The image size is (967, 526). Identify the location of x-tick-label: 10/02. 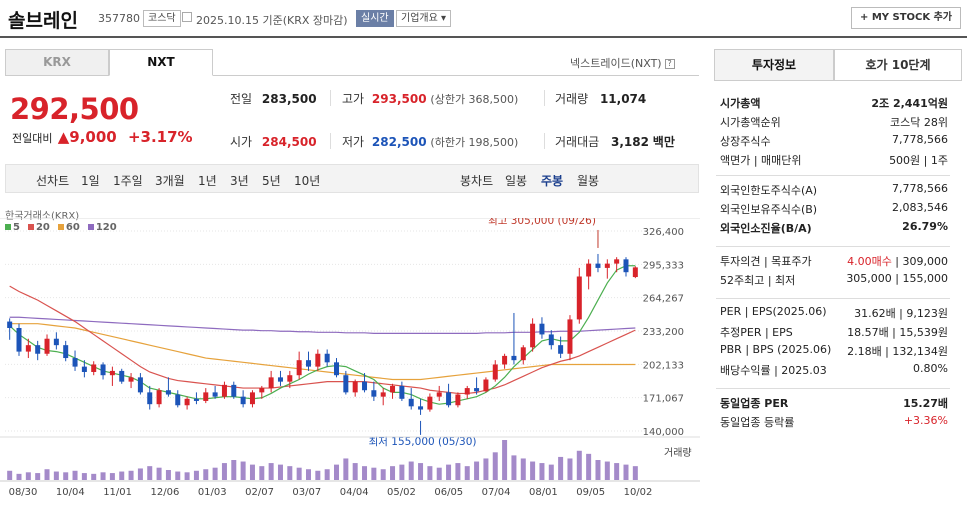
(638, 492).